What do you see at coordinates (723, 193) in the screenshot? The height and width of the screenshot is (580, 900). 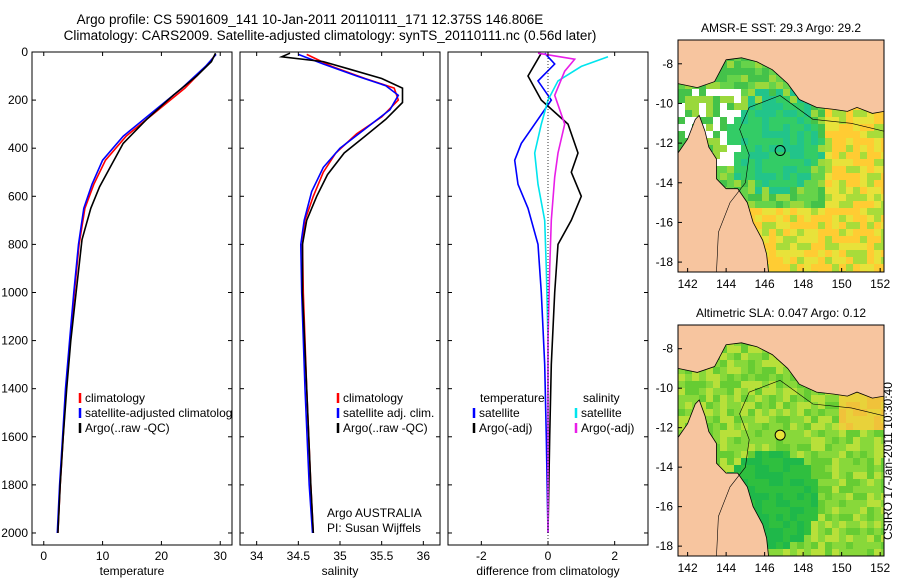 I see `land-cape-york` at bounding box center [723, 193].